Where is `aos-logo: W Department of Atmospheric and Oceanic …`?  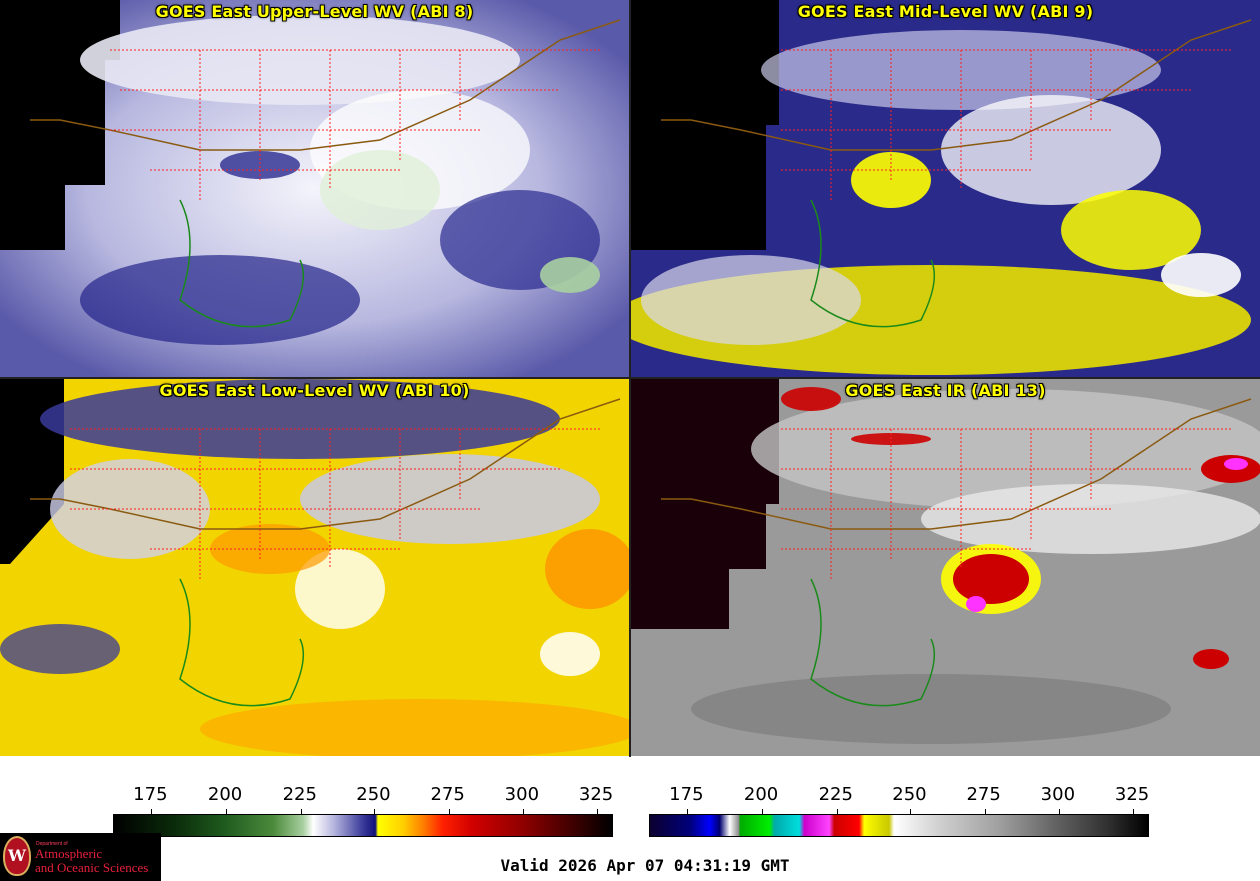 aos-logo: W Department of Atmospheric and Oceanic … is located at coordinates (80, 857).